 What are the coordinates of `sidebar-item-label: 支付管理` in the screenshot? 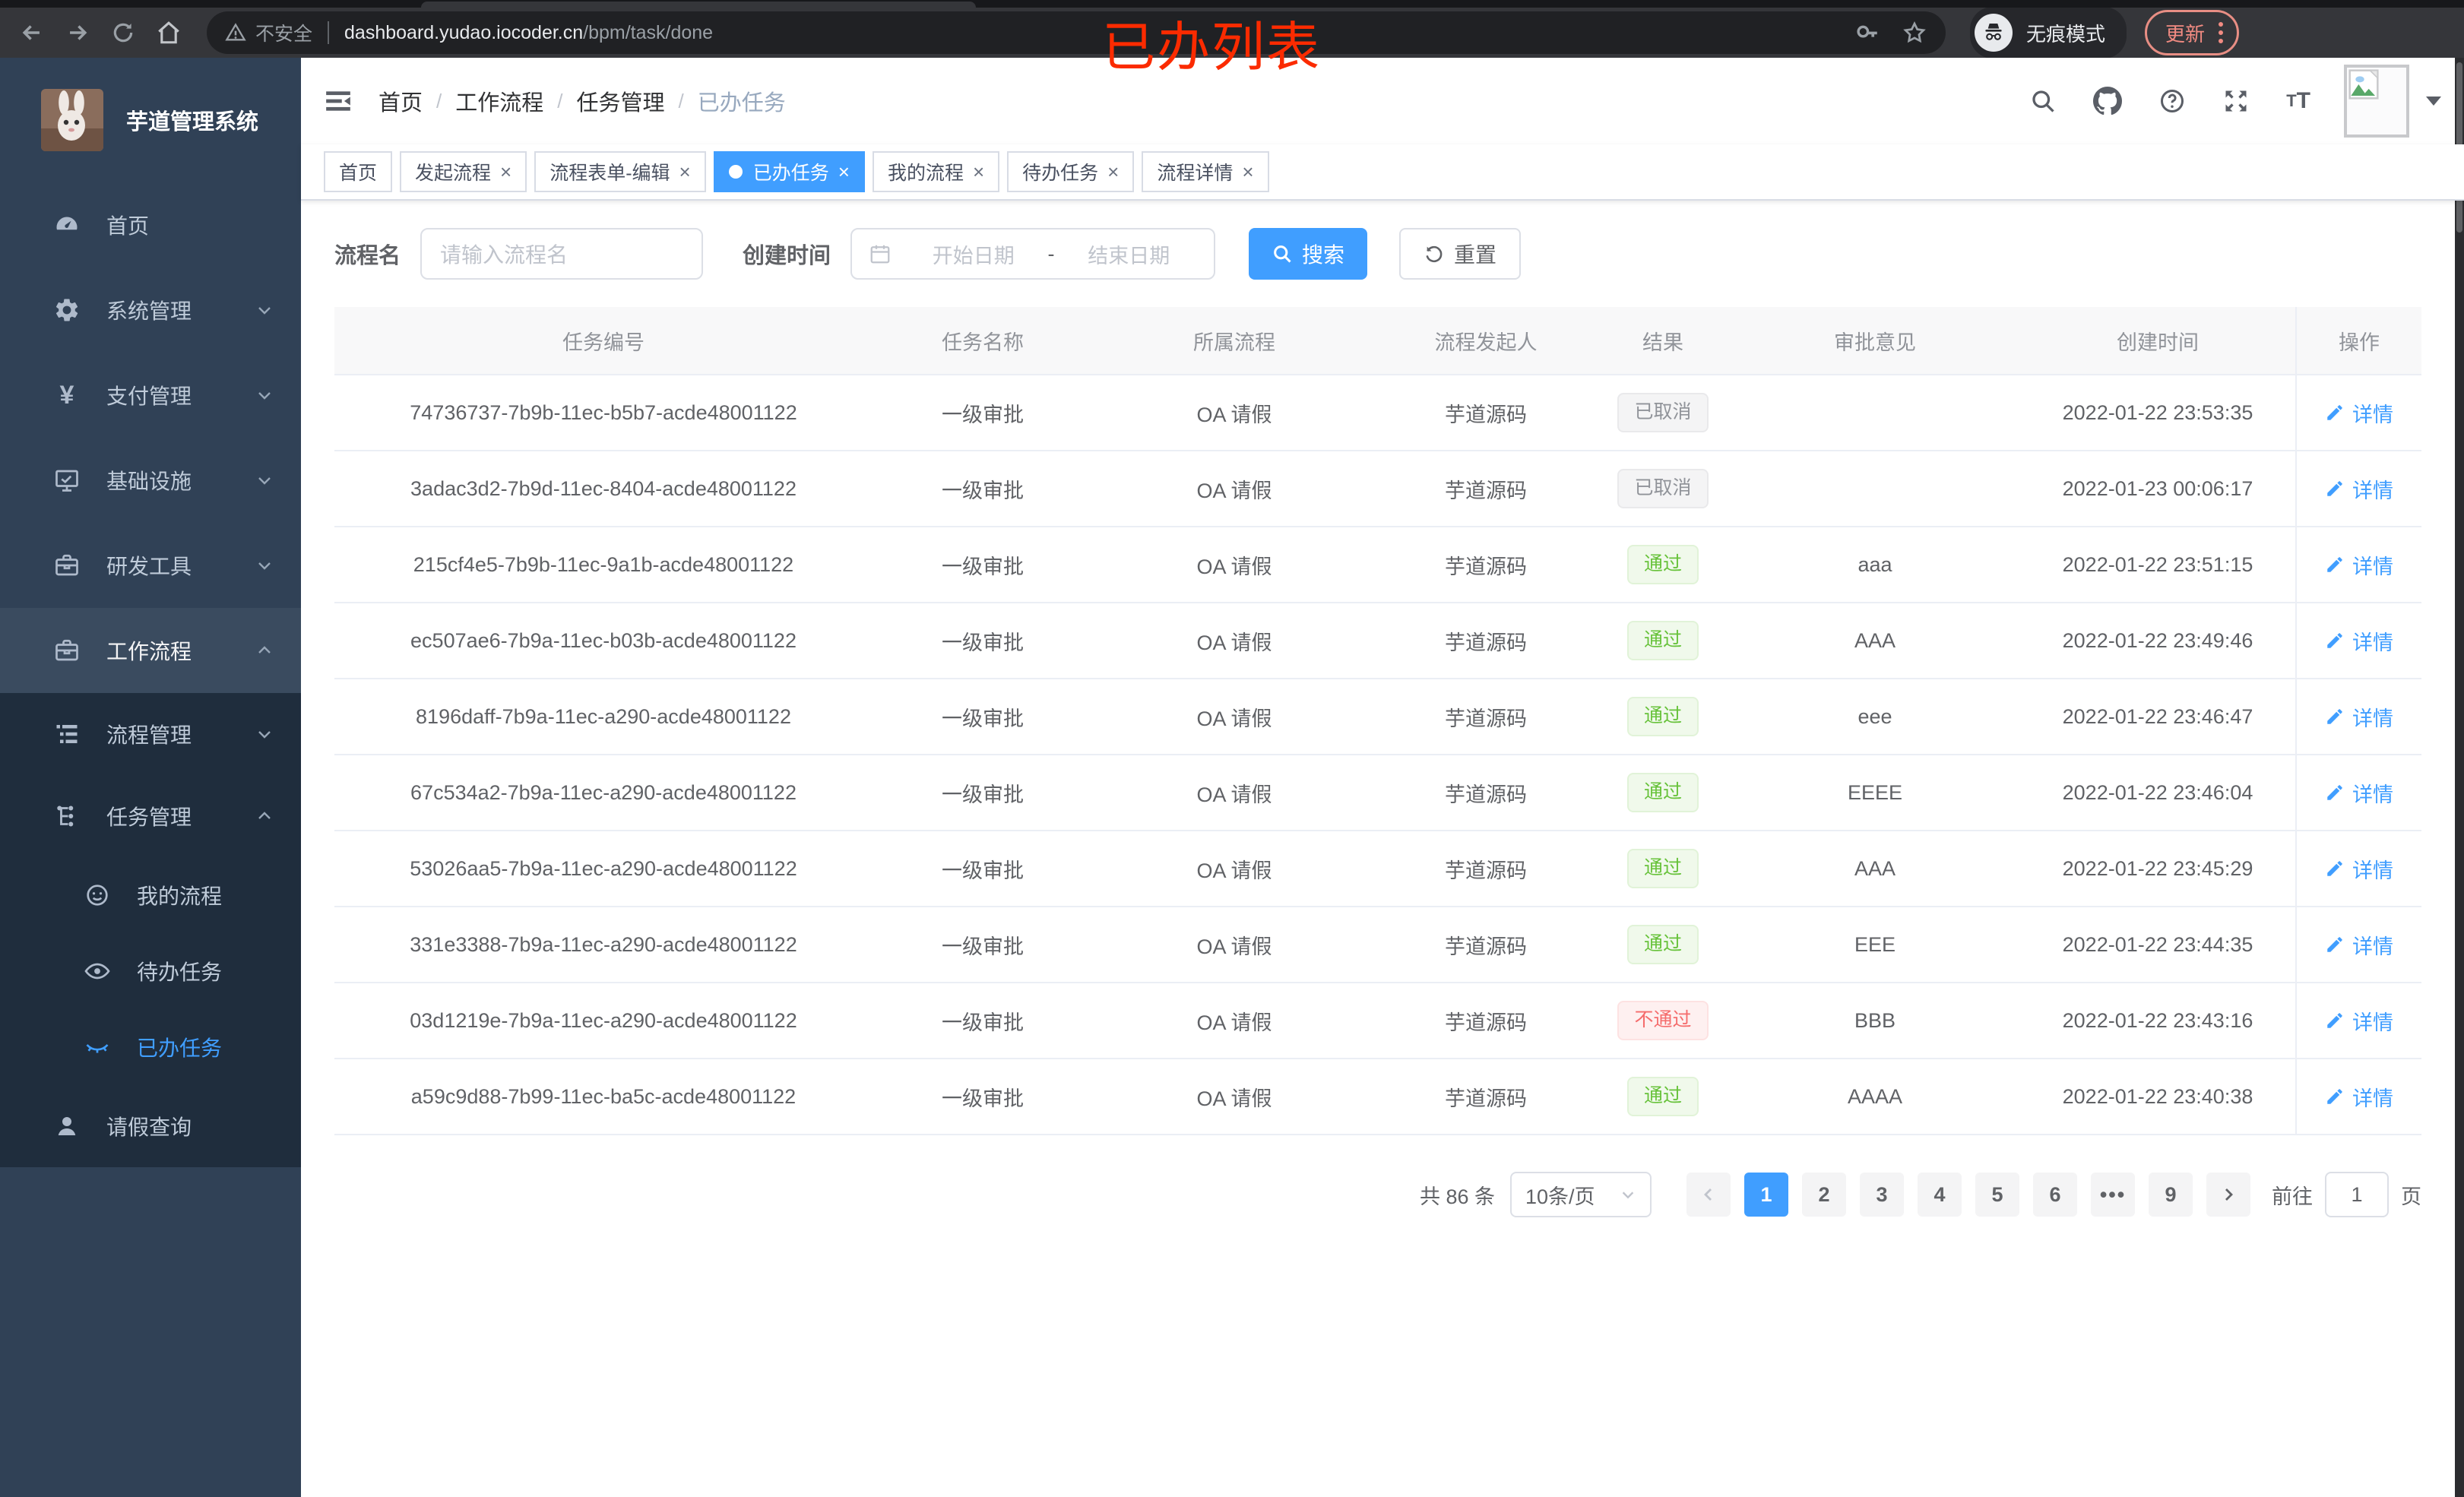 It's located at (149, 396).